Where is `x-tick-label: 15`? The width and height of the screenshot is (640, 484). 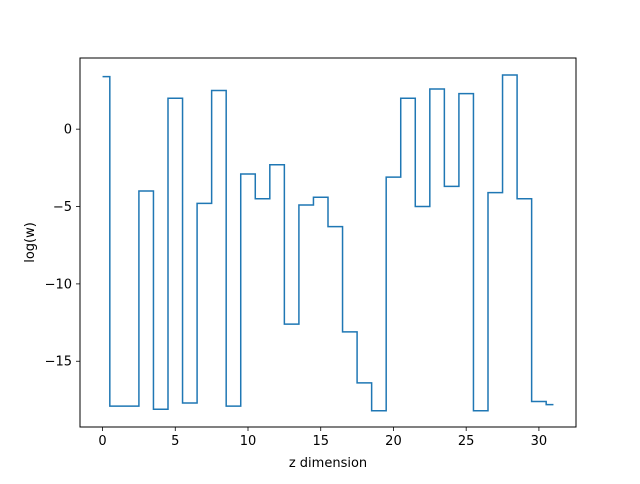
x-tick-label: 15 is located at coordinates (320, 441).